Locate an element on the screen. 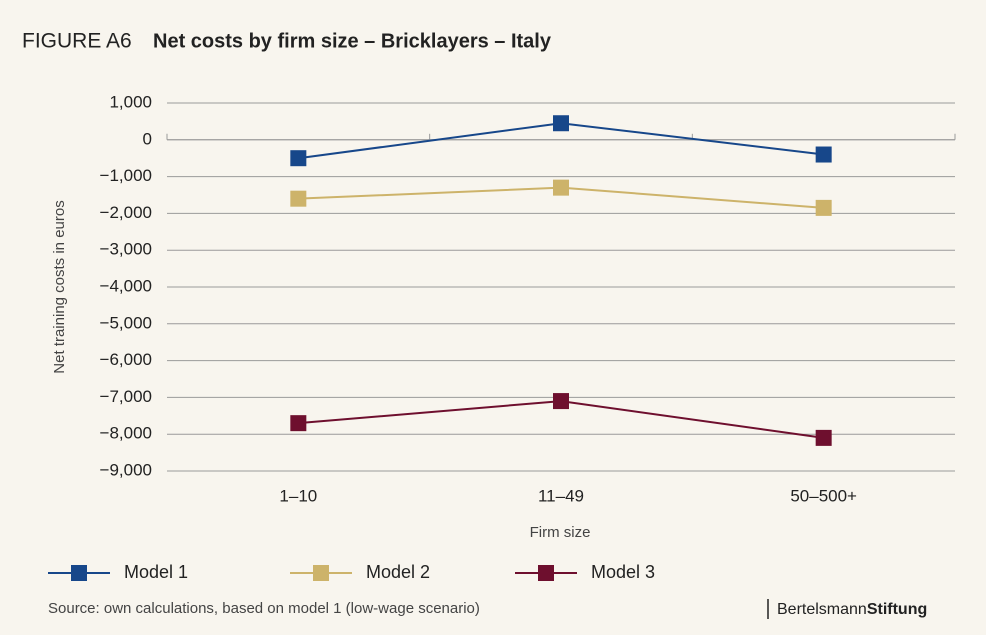  y-tick-label: −4,000 is located at coordinates (126, 285).